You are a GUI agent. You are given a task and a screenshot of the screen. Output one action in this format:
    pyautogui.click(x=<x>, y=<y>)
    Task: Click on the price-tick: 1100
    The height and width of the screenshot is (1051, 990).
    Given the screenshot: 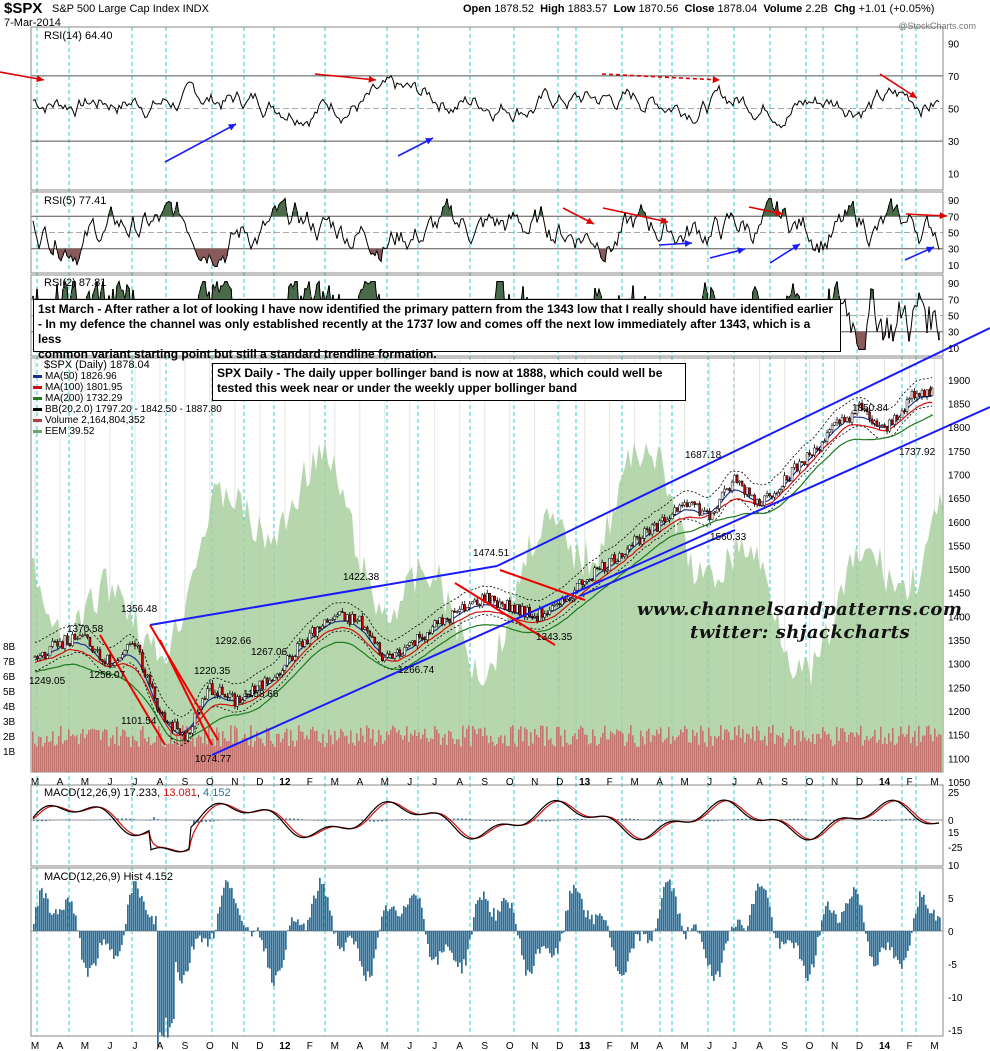 What is the action you would take?
    pyautogui.click(x=959, y=759)
    